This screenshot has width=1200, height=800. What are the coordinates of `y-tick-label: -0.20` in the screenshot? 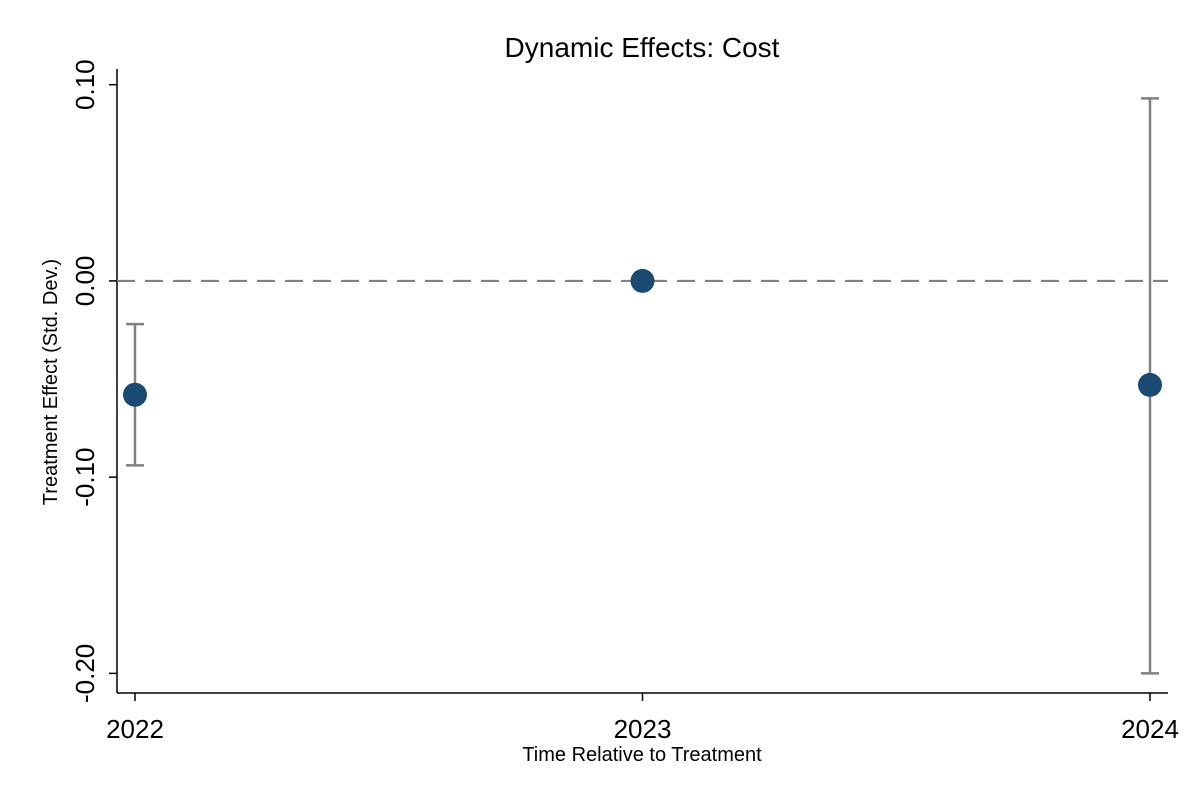 It's located at (85, 673).